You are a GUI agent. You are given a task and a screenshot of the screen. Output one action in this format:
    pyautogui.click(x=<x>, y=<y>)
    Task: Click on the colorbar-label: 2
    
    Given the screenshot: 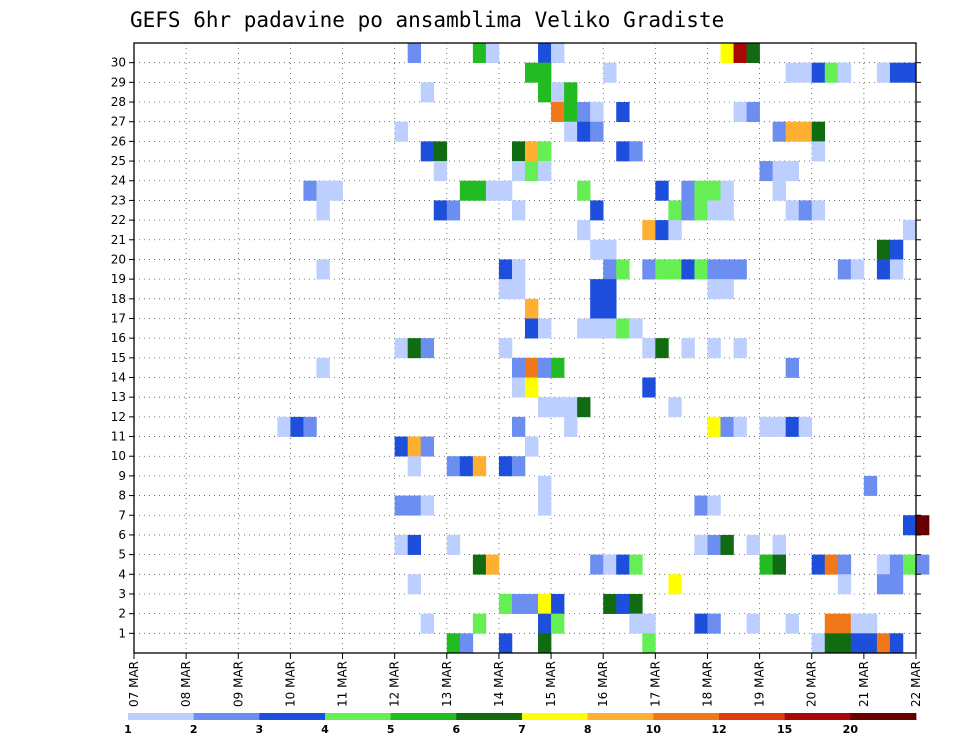 What is the action you would take?
    pyautogui.click(x=194, y=729)
    